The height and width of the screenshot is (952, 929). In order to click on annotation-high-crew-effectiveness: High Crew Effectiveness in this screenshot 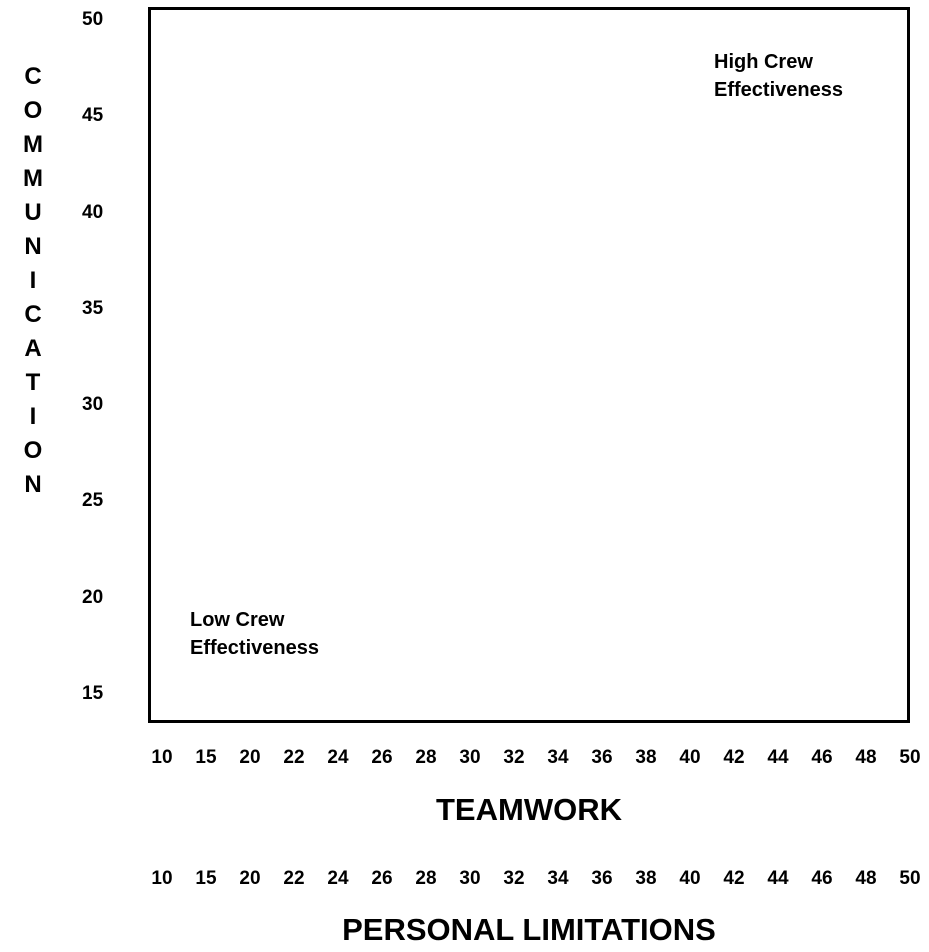, I will do `click(778, 76)`.